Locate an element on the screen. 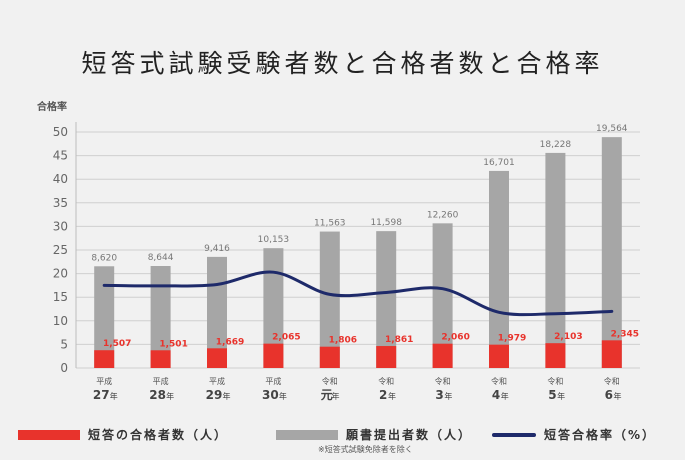  data-label-passers: 2,060 is located at coordinates (455, 338).